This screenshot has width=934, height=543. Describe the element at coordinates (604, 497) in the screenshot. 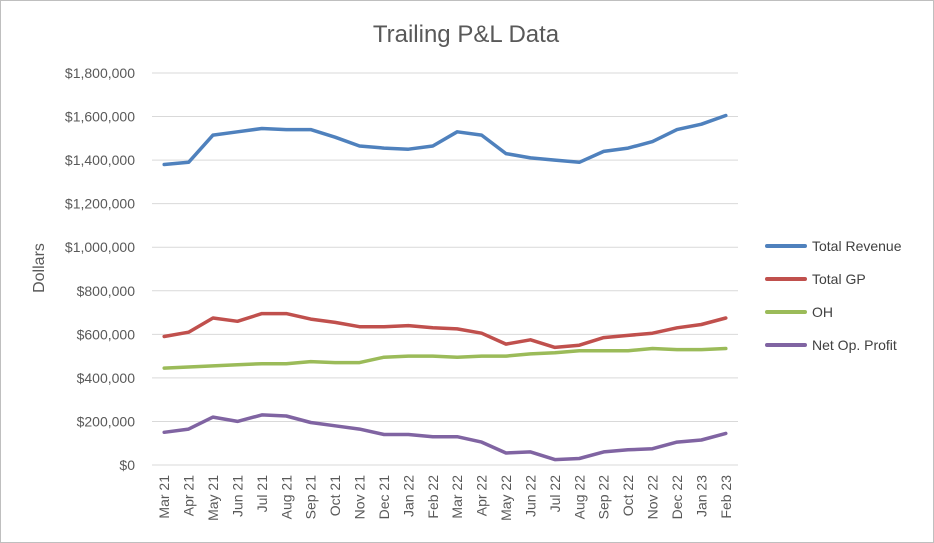

I see `x-tick-label: Sep 22` at that location.